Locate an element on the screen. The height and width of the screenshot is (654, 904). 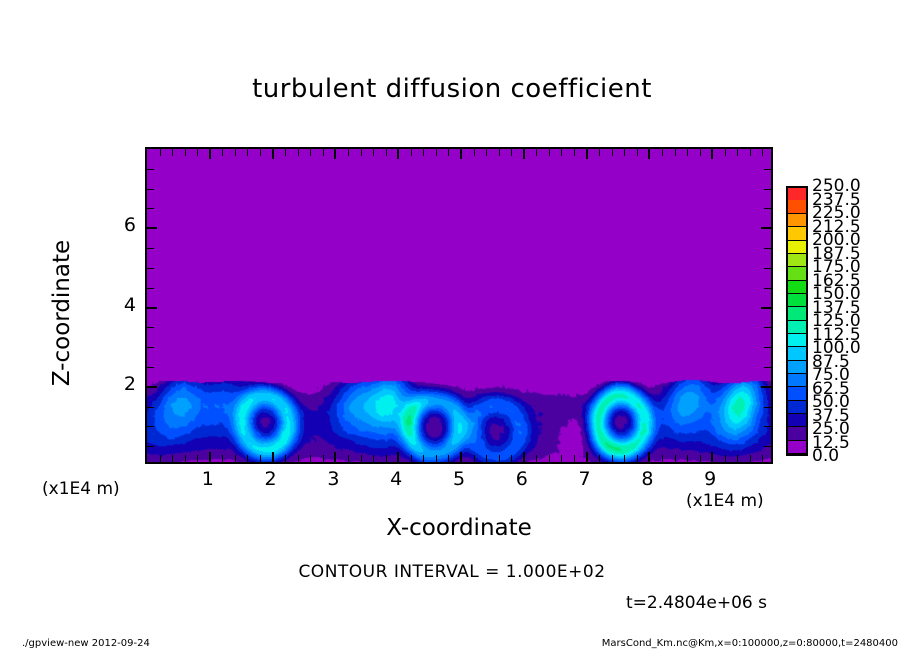
y-axis-tick-label: 4 is located at coordinates (129, 304).